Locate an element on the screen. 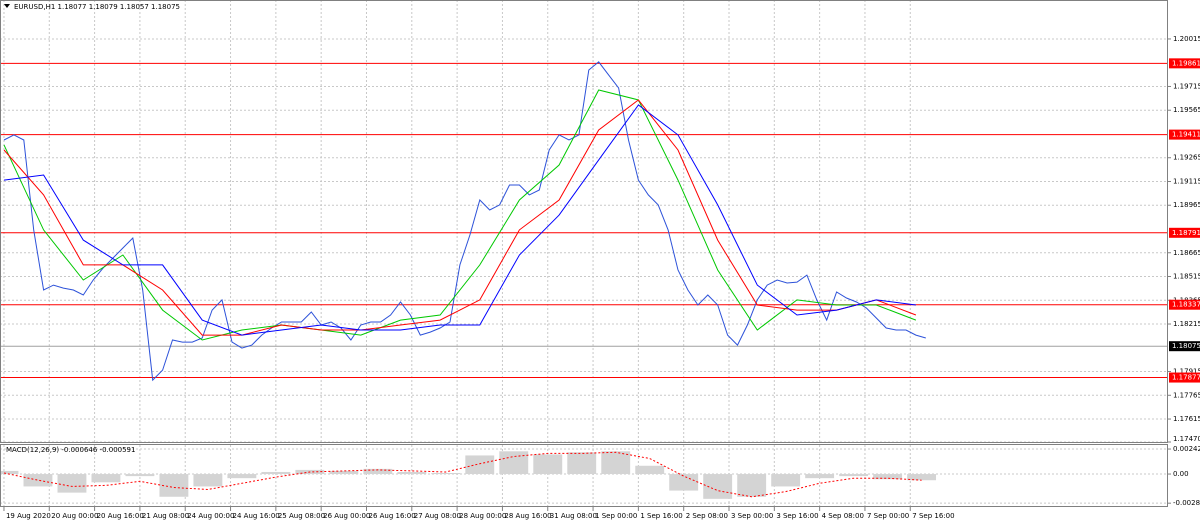 The height and width of the screenshot is (525, 1200). x-tick-label: 2 Sep 08:00 is located at coordinates (707, 516).